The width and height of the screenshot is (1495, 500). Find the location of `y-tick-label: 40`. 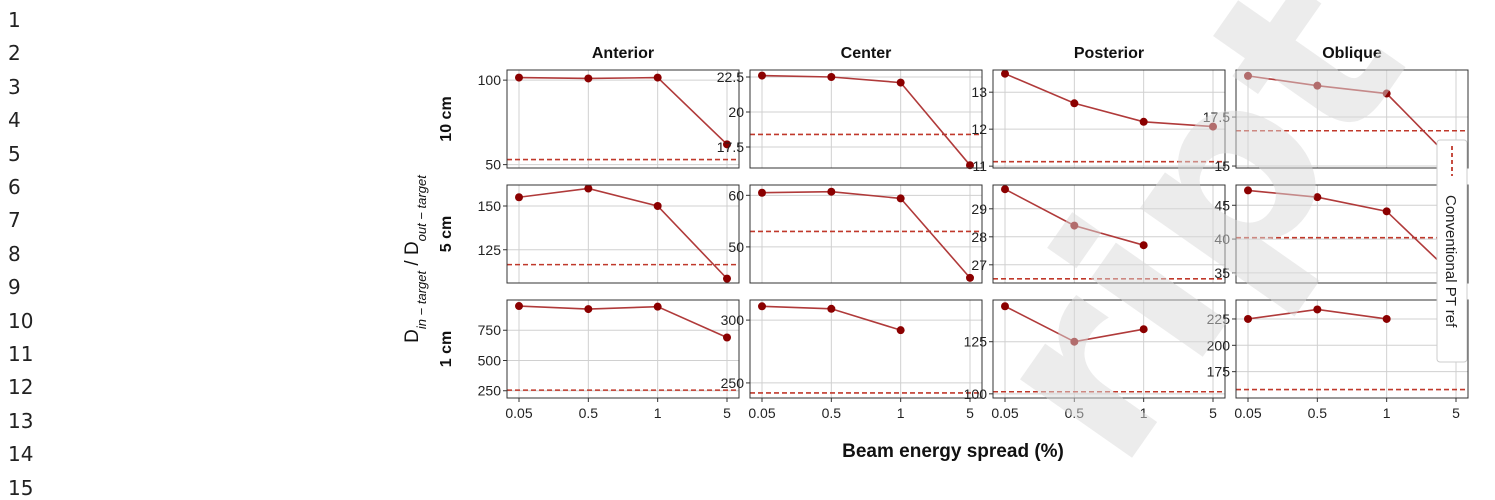

y-tick-label: 40 is located at coordinates (1222, 239).